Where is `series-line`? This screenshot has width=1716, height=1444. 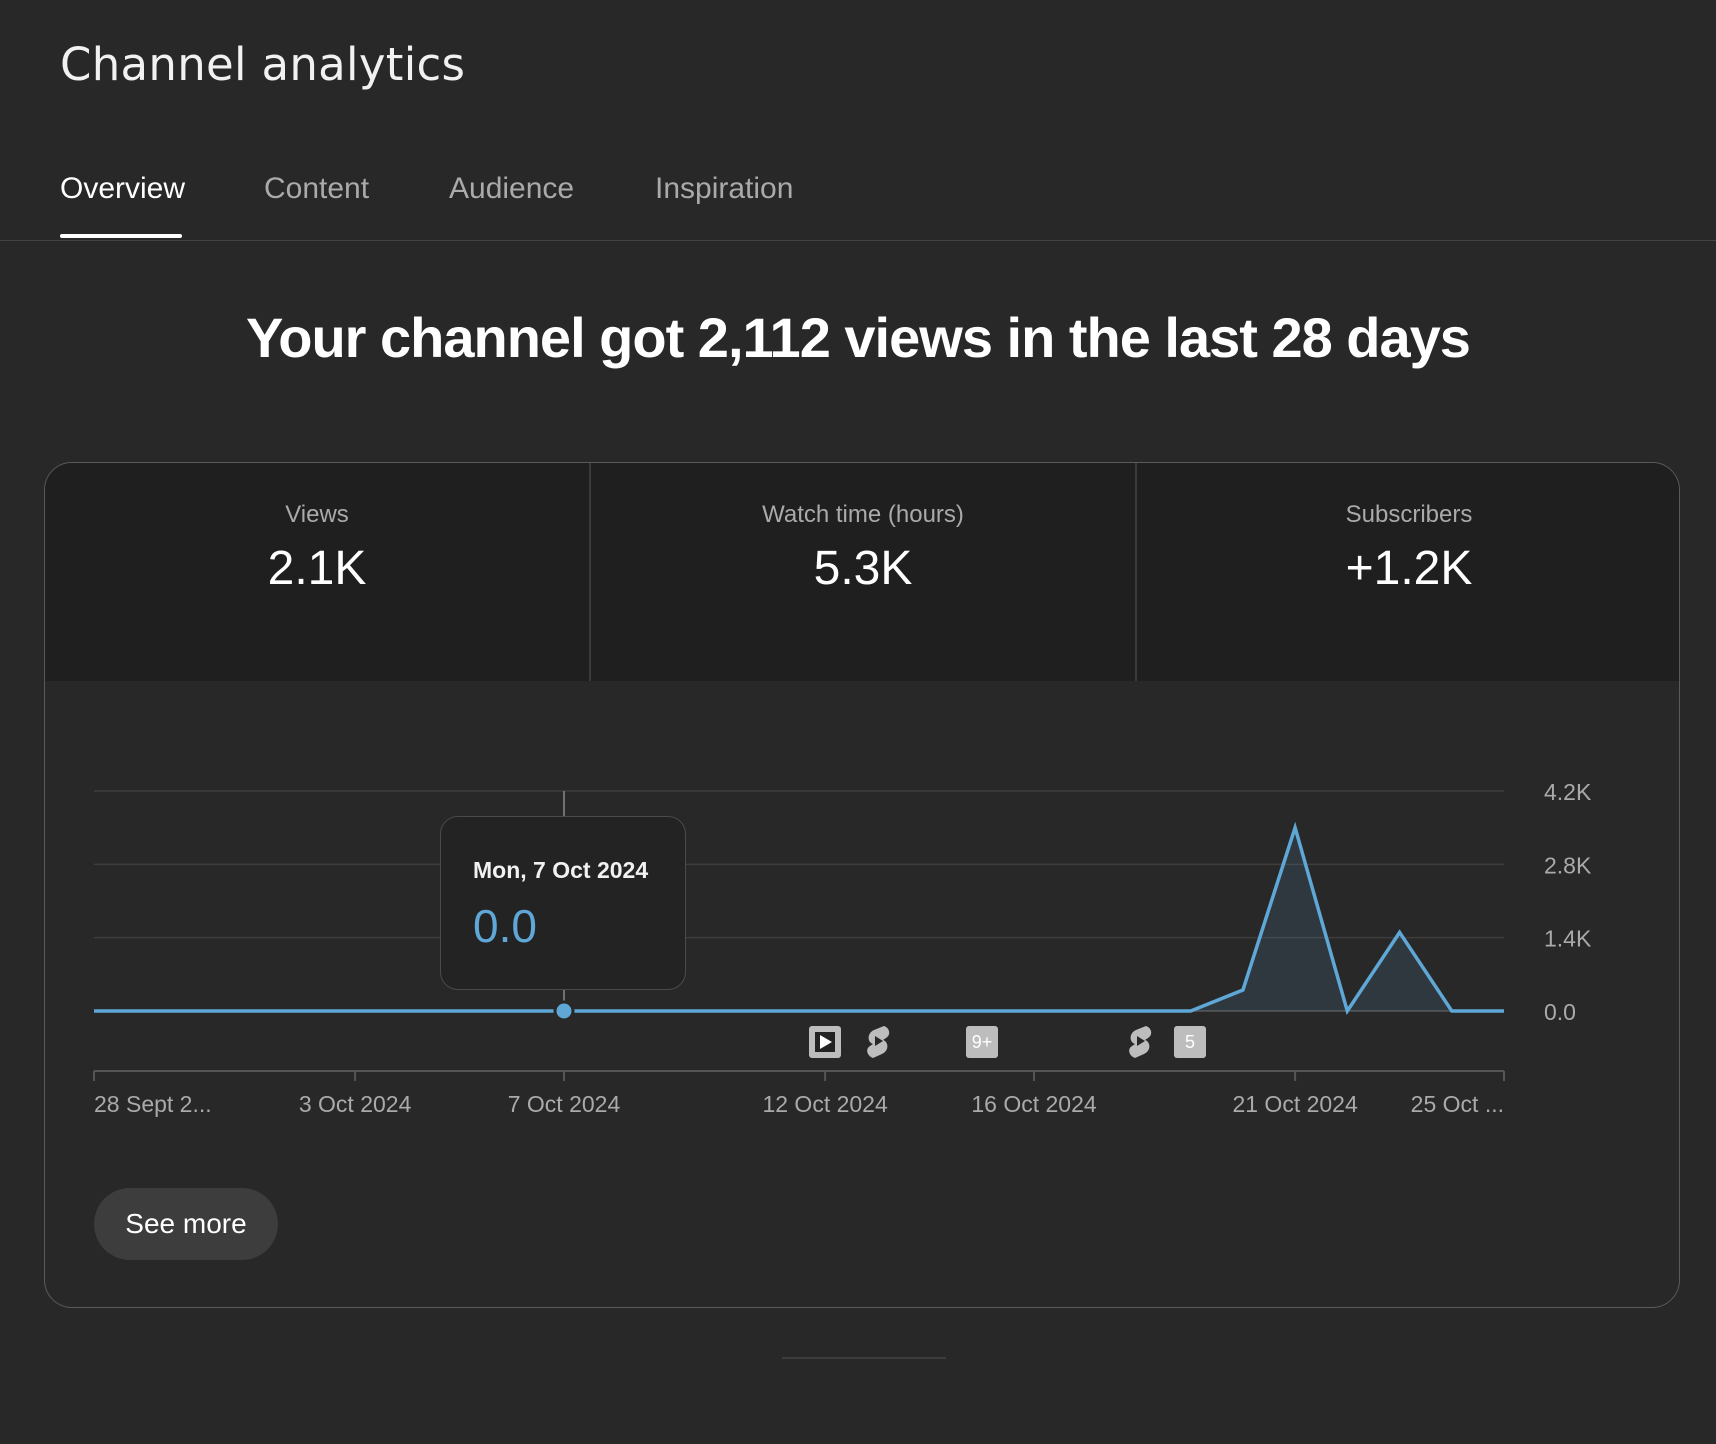
series-line is located at coordinates (799, 918).